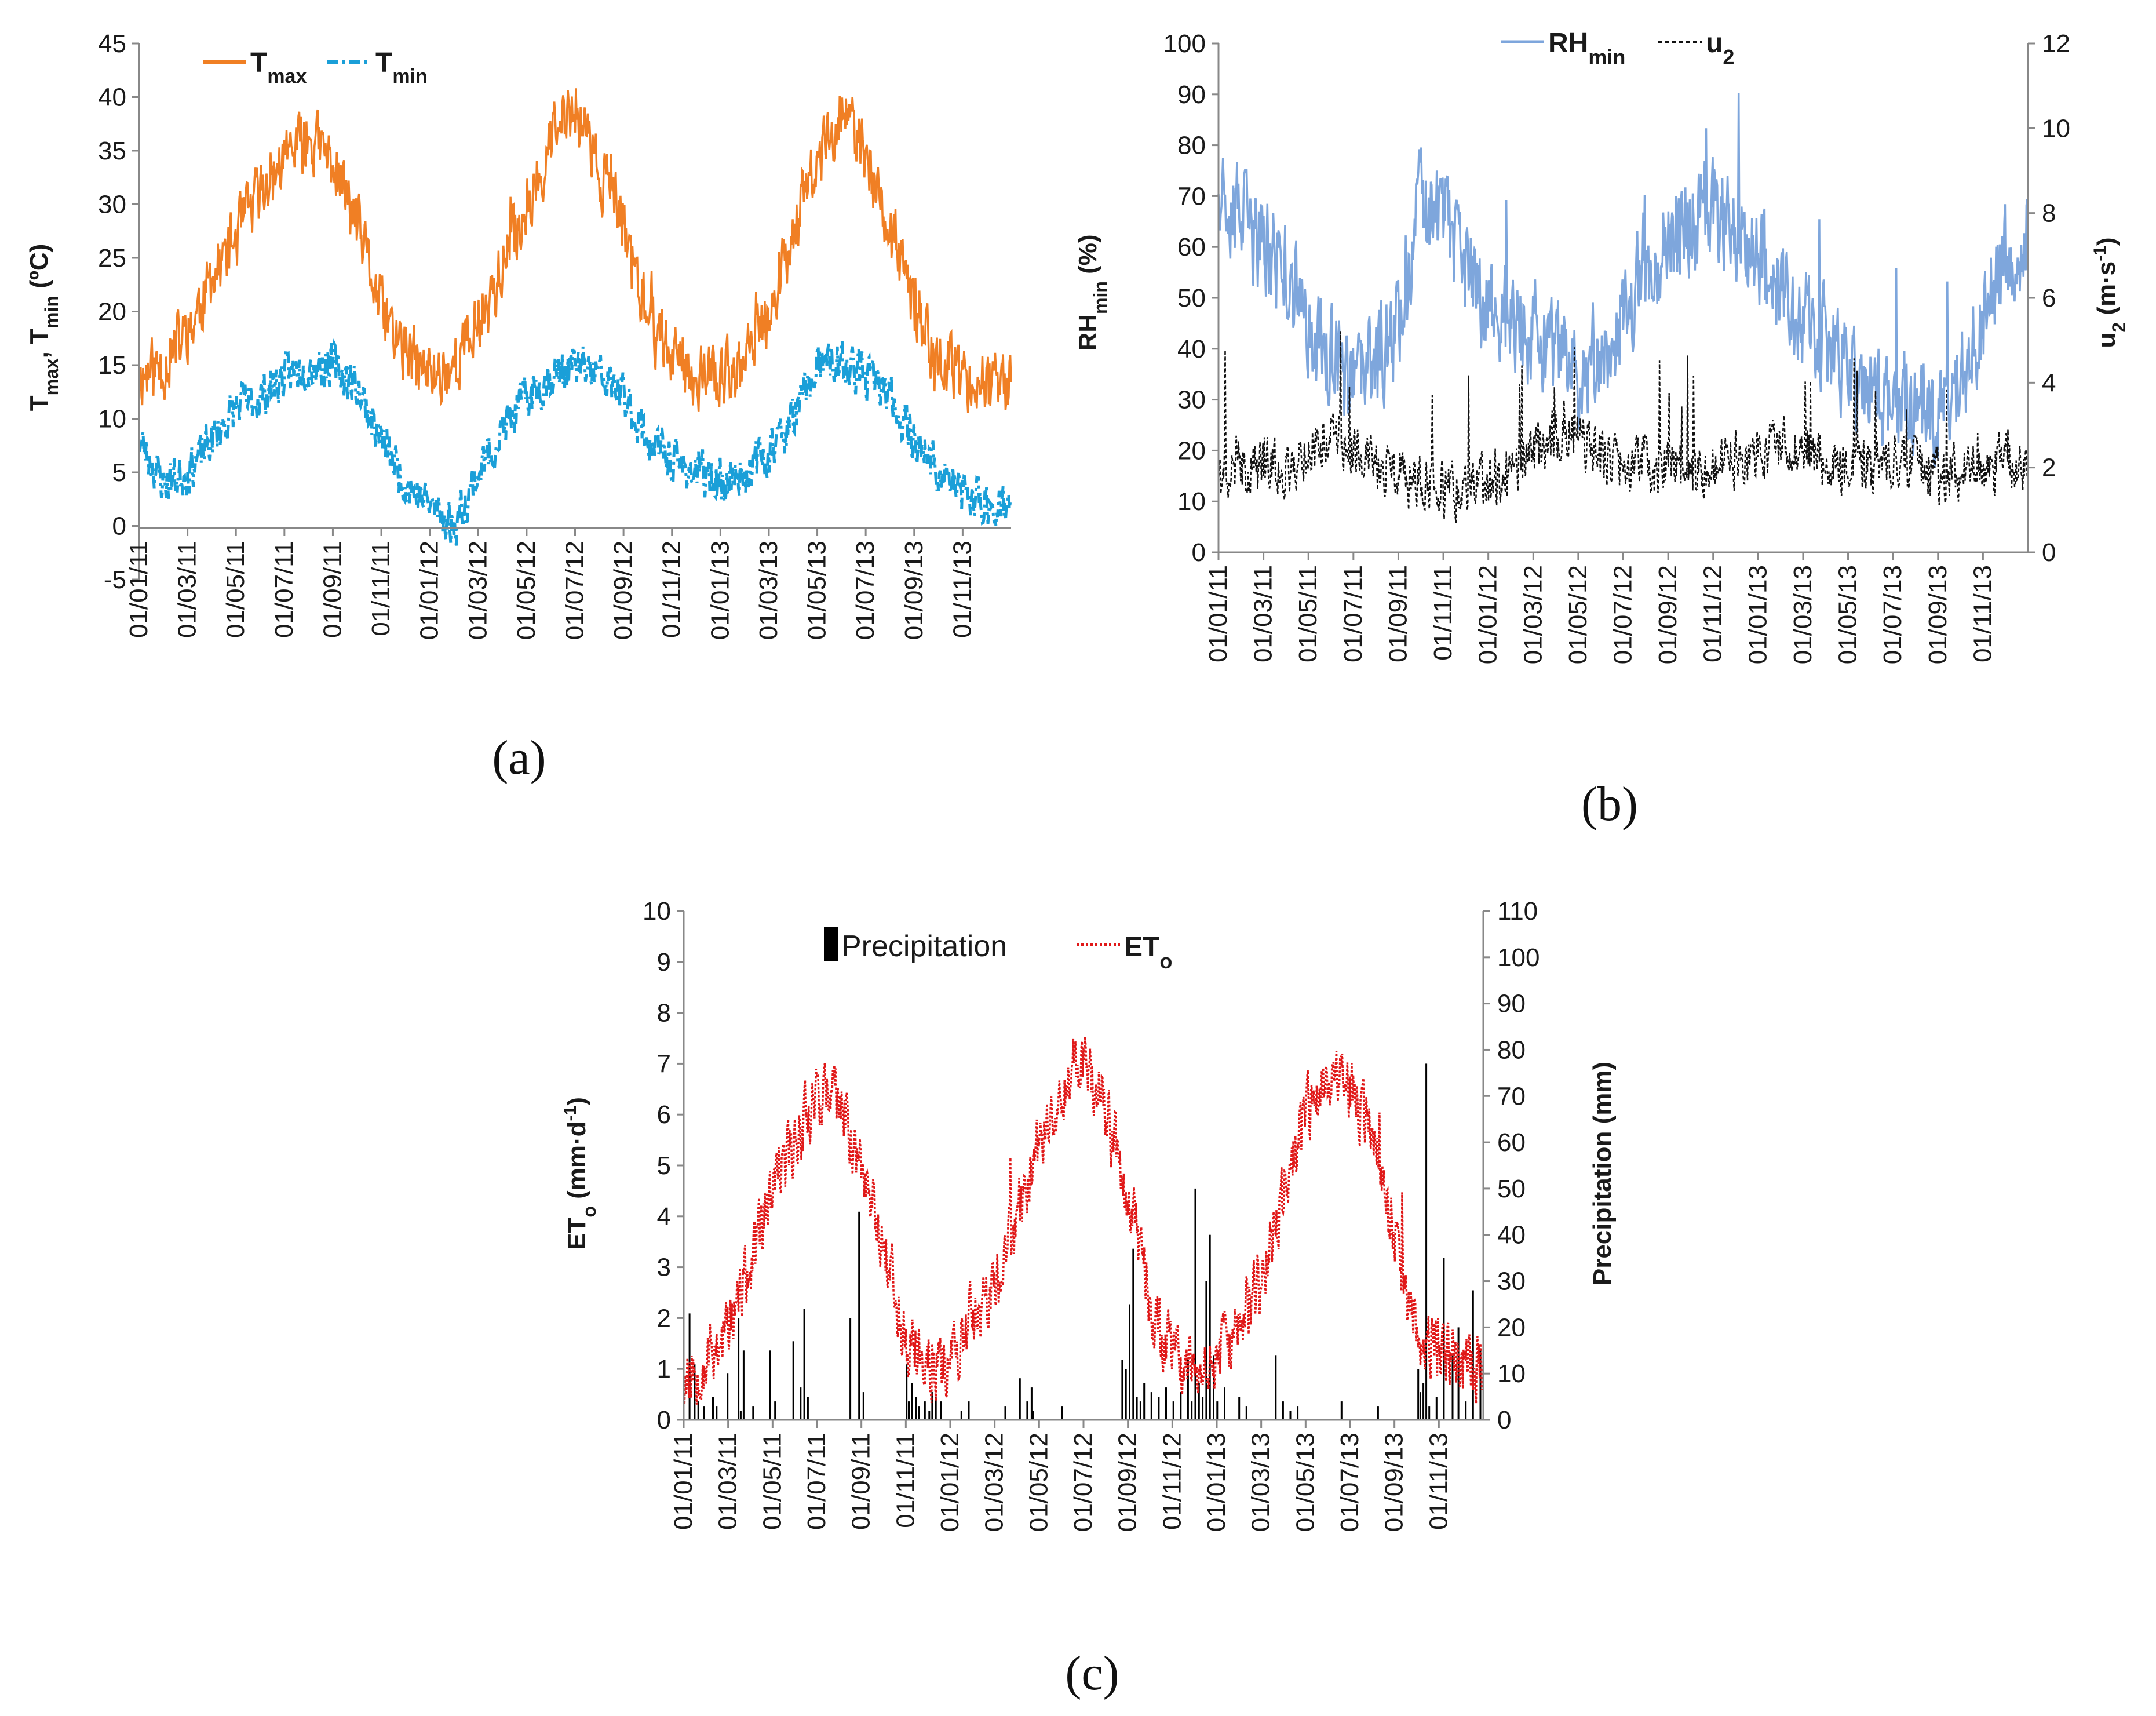  What do you see at coordinates (1305, 1483) in the screenshot?
I see `x-tick-label: 01/05/13` at bounding box center [1305, 1483].